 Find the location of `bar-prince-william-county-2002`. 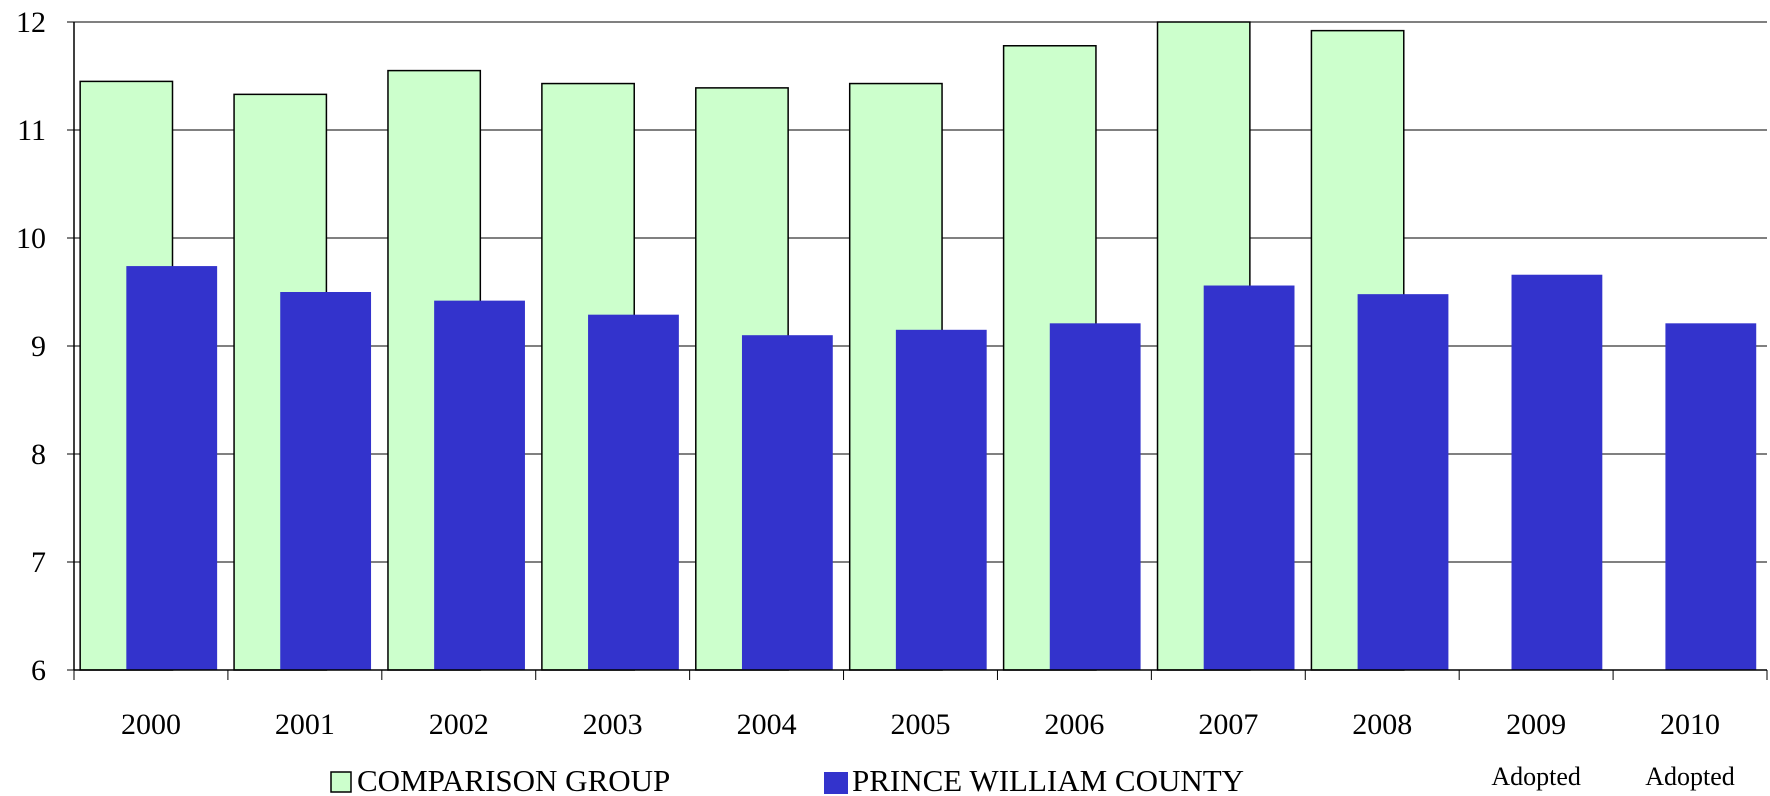

bar-prince-william-county-2002 is located at coordinates (479, 485).